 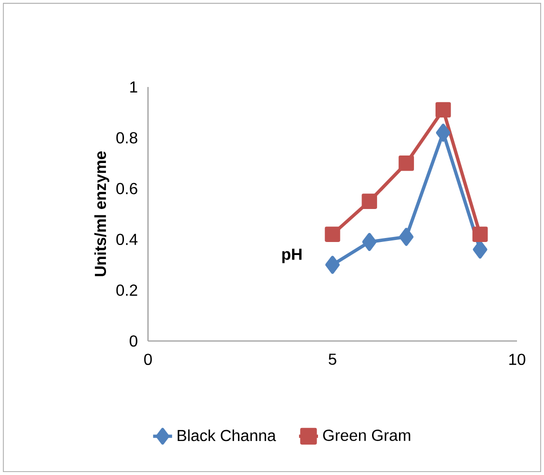 What do you see at coordinates (292, 256) in the screenshot?
I see `x-axis-title: pH` at bounding box center [292, 256].